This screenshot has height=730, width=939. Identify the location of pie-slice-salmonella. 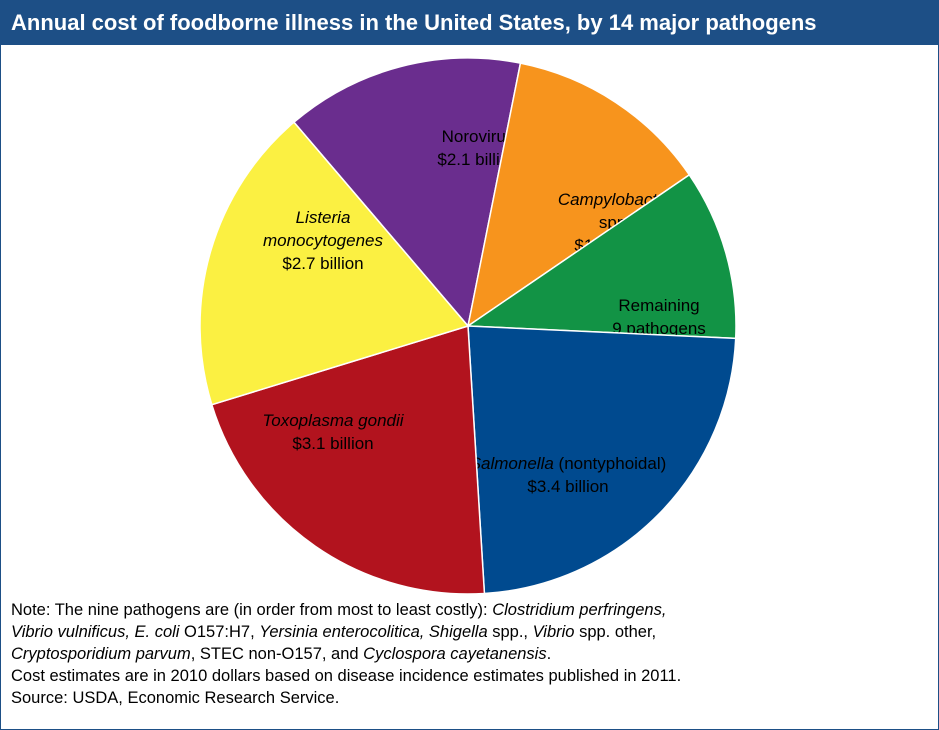
(602, 460).